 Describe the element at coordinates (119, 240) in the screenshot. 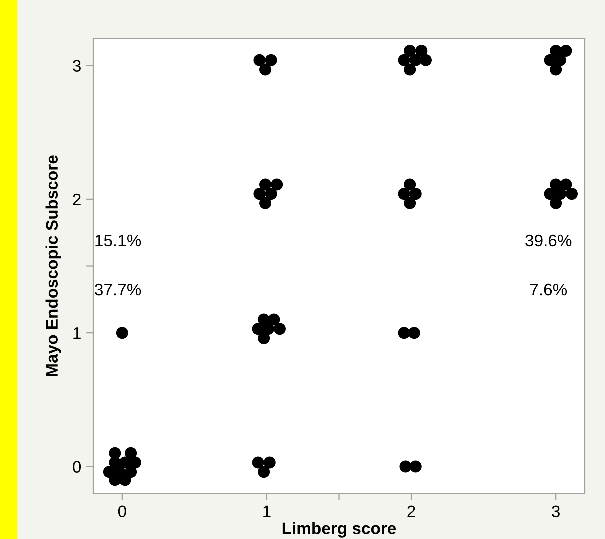

I see `annotation: 15.1%` at that location.